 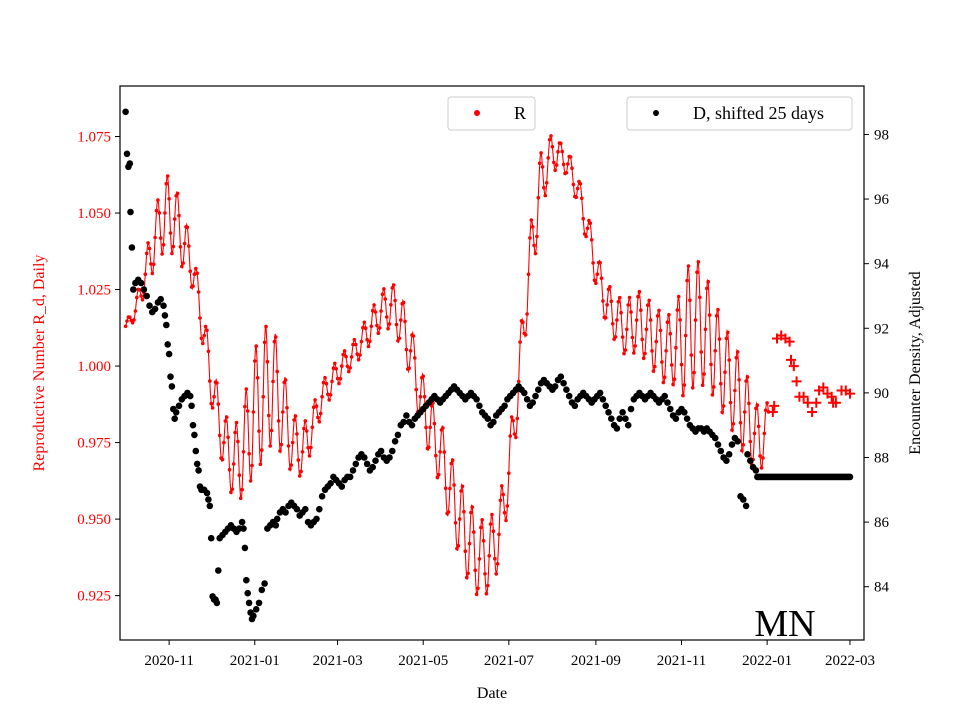 What do you see at coordinates (39, 363) in the screenshot?
I see `y-axis-left-label: Reproductive Number R_d, Daily` at bounding box center [39, 363].